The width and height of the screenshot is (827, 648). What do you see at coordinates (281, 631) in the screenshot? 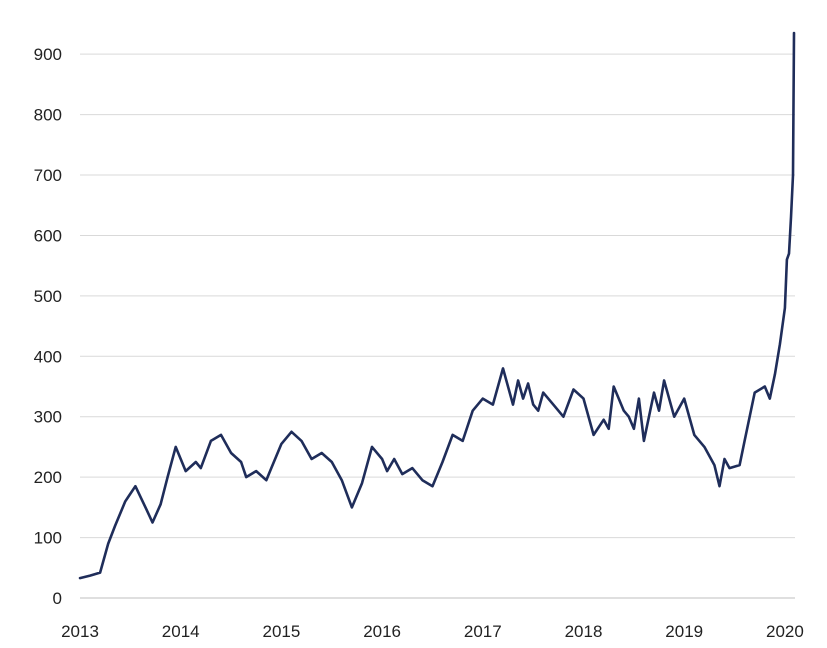
I see `x-tick-label: 2015` at bounding box center [281, 631].